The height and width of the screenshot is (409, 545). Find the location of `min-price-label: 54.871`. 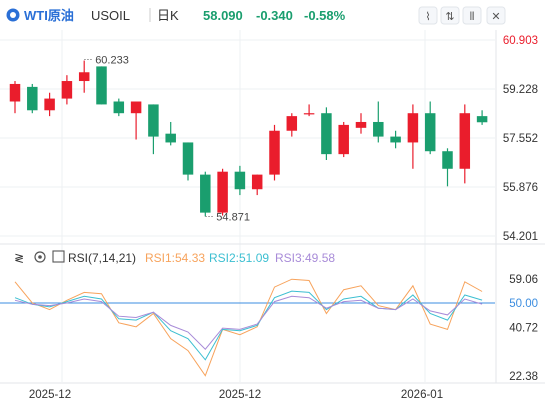

min-price-label: 54.871 is located at coordinates (233, 217).